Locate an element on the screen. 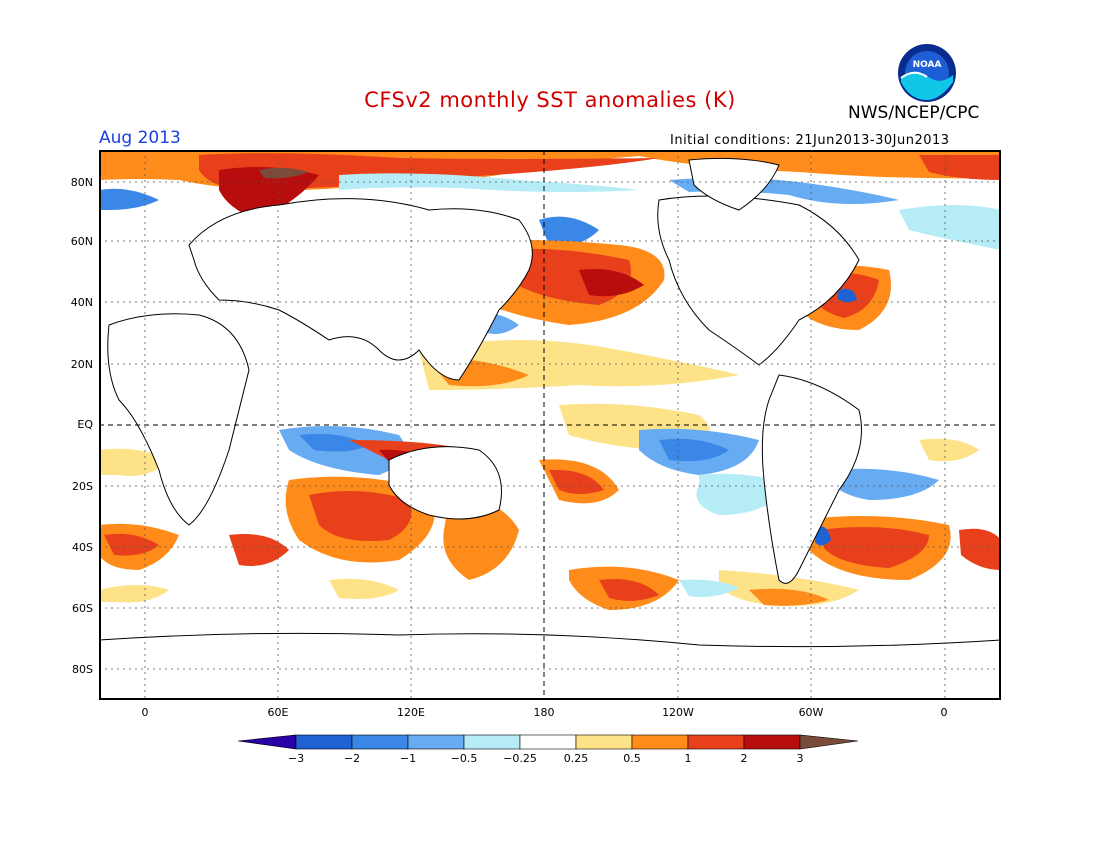 The width and height of the screenshot is (1100, 850). month-label: Aug 2013 is located at coordinates (140, 138).